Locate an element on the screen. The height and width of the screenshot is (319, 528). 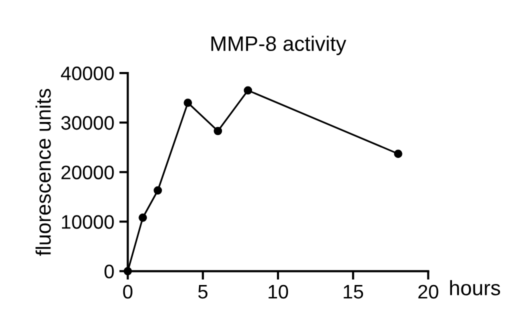
chart-title: MMP-8 activity is located at coordinates (278, 46).